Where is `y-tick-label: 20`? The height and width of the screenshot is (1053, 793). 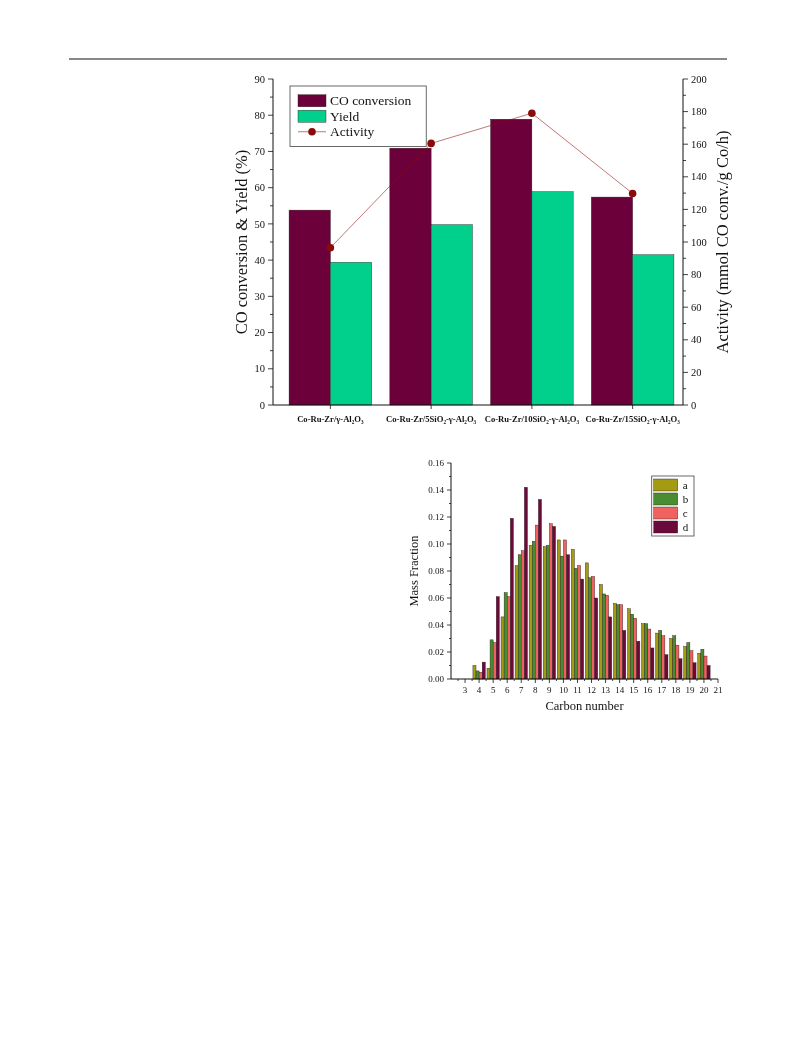 y-tick-label: 20 is located at coordinates (259, 333).